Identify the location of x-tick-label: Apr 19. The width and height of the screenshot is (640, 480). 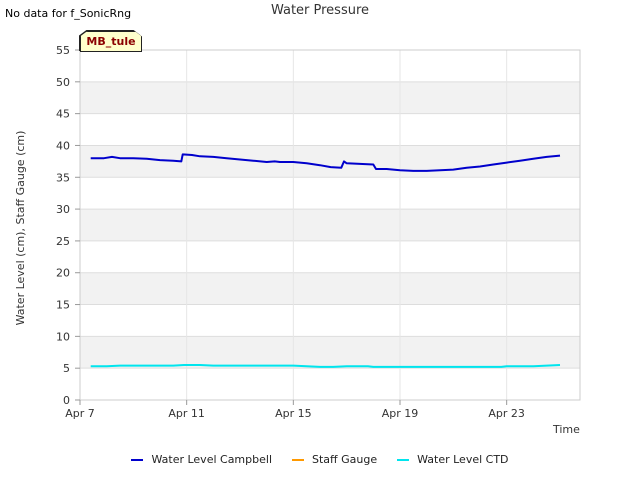
(400, 413).